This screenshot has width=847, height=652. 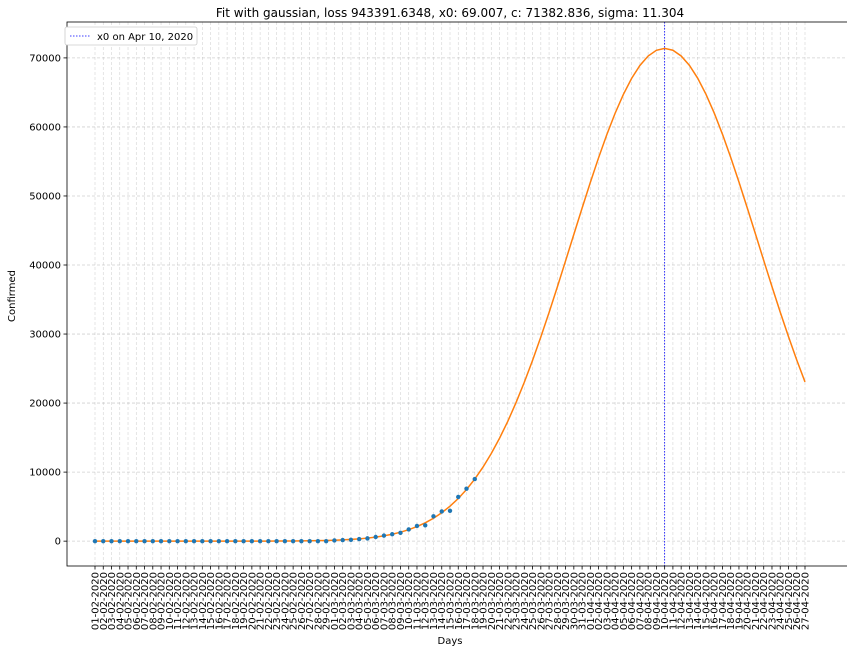 I want to click on x-tick-label: 08-02-2020, so click(x=153, y=601).